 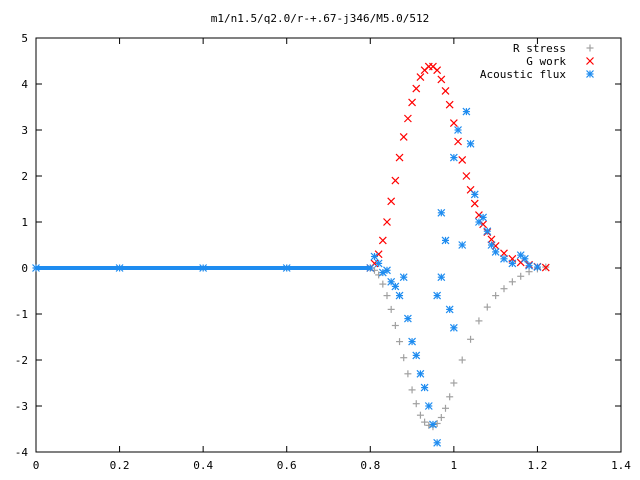 What do you see at coordinates (24, 130) in the screenshot?
I see `y-tick-label: 3` at bounding box center [24, 130].